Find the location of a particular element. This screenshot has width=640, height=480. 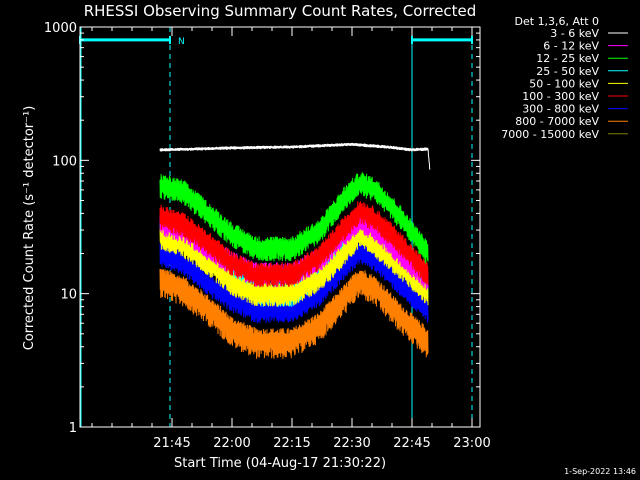

x-tick-label: 23:00 is located at coordinates (471, 443).